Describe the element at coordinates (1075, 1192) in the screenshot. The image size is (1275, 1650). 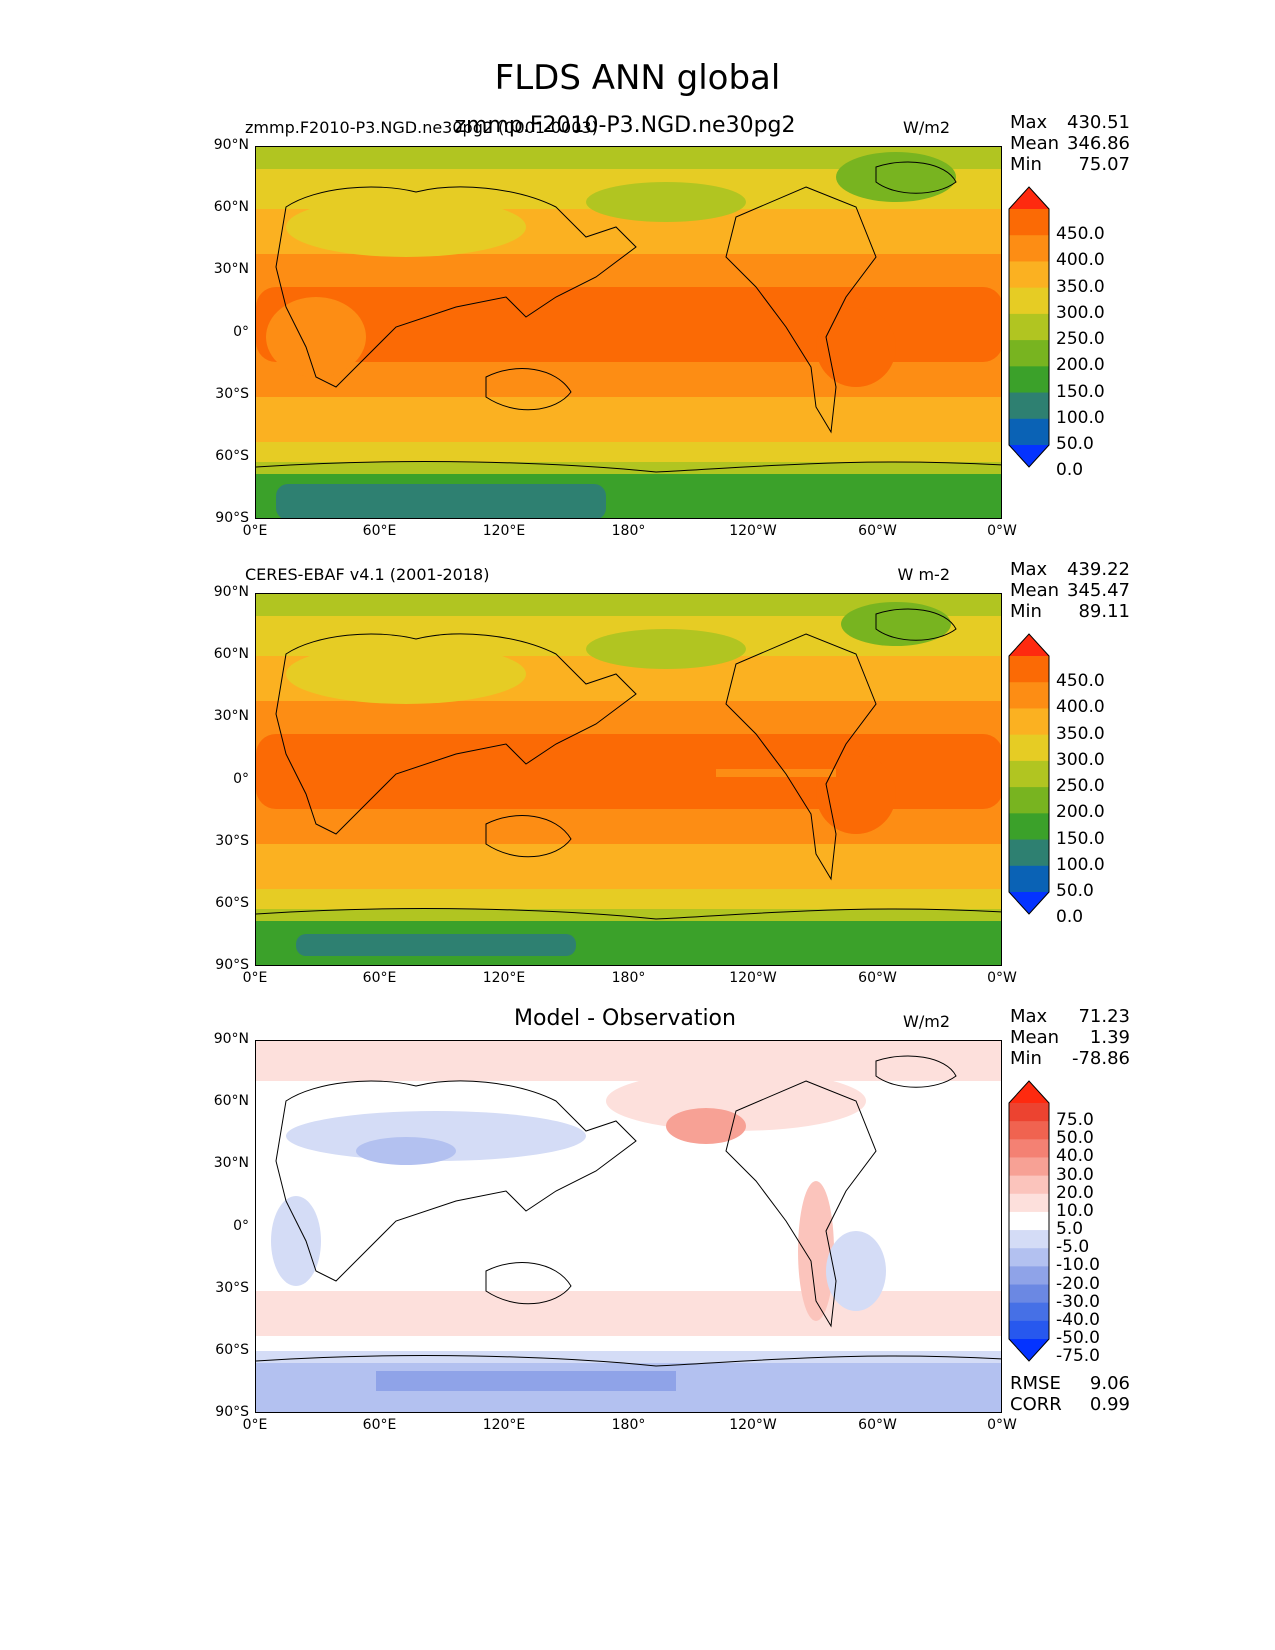
I see `colorbar-tick-label: 20.0` at that location.